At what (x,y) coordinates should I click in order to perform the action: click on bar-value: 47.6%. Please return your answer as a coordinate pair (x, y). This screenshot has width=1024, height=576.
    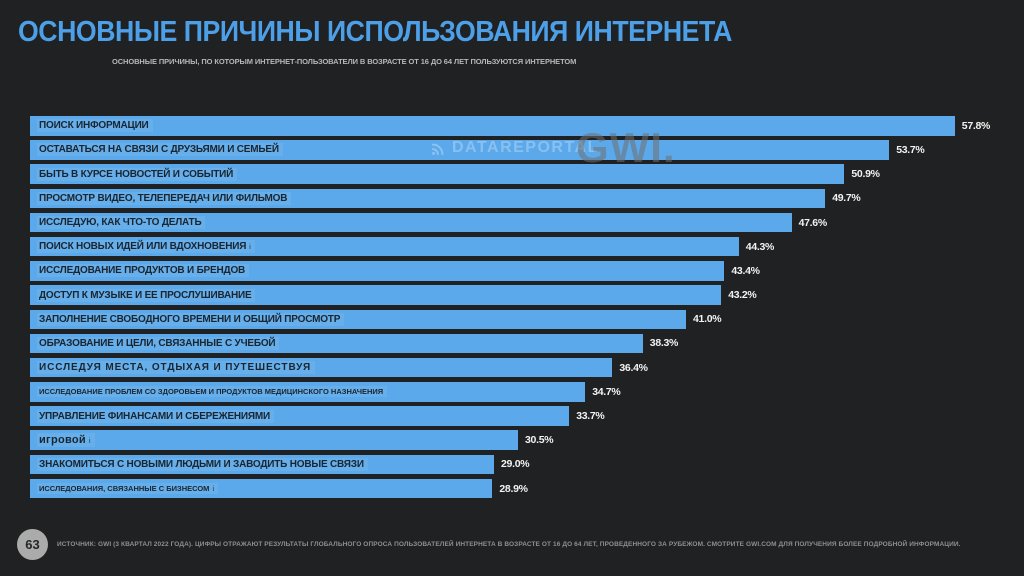
    Looking at the image, I should click on (813, 222).